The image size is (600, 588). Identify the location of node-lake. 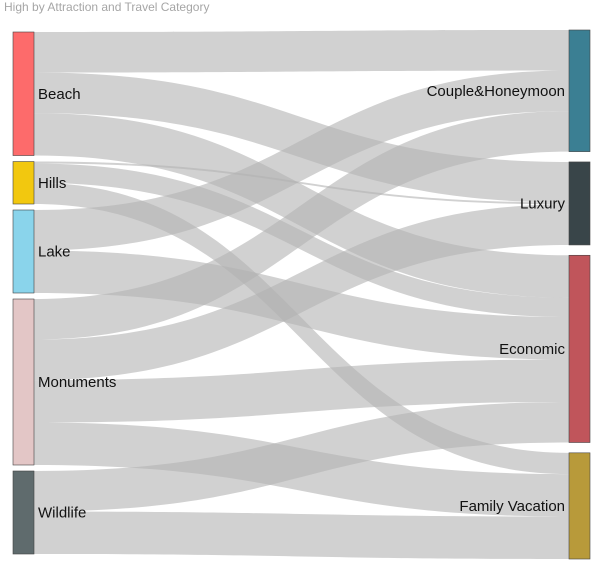
(23, 251).